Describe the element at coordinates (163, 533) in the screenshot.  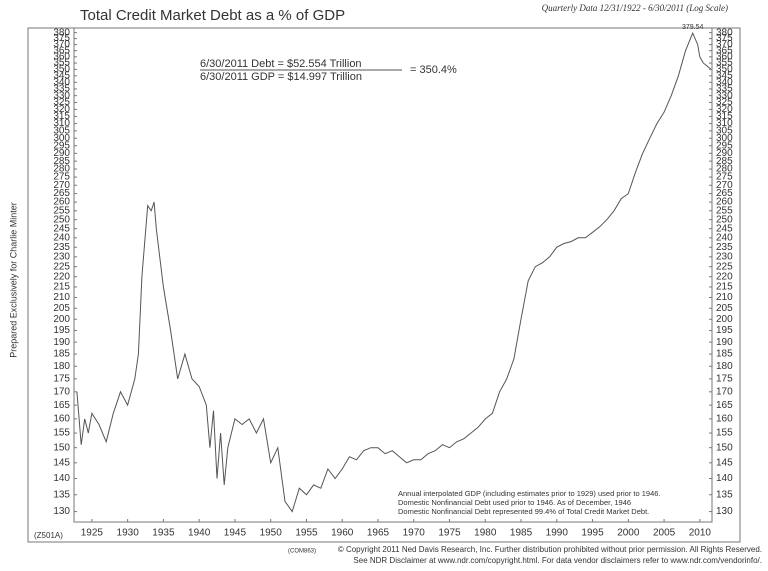
I see `x-tick-label: 1935` at that location.